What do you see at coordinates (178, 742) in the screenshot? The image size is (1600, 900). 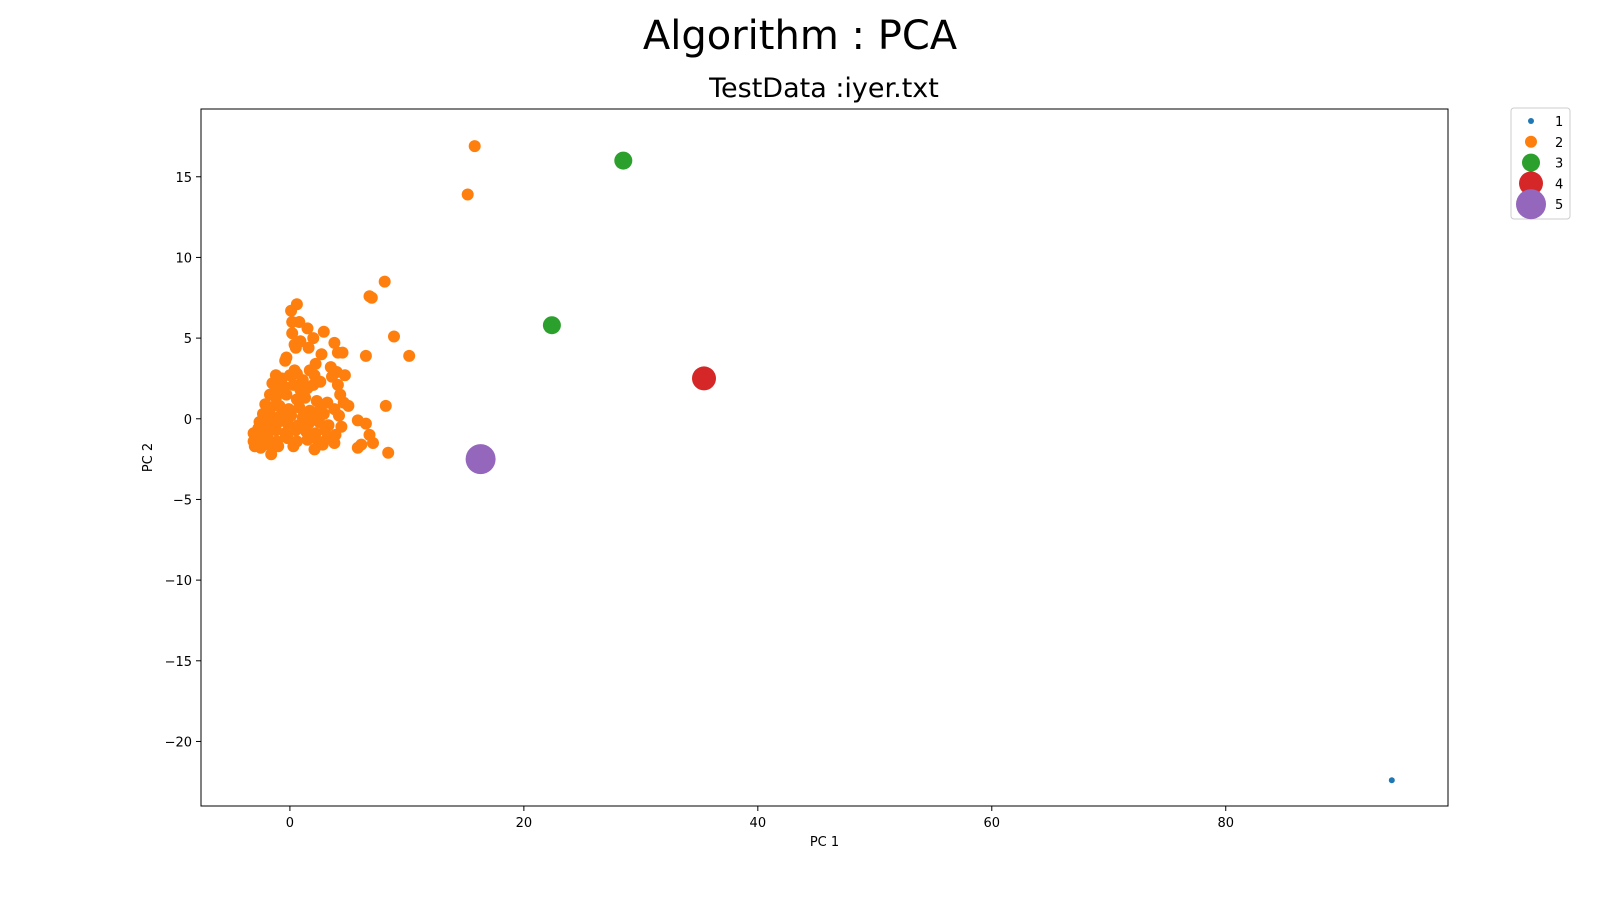 I see `y-tick-label: −20` at bounding box center [178, 742].